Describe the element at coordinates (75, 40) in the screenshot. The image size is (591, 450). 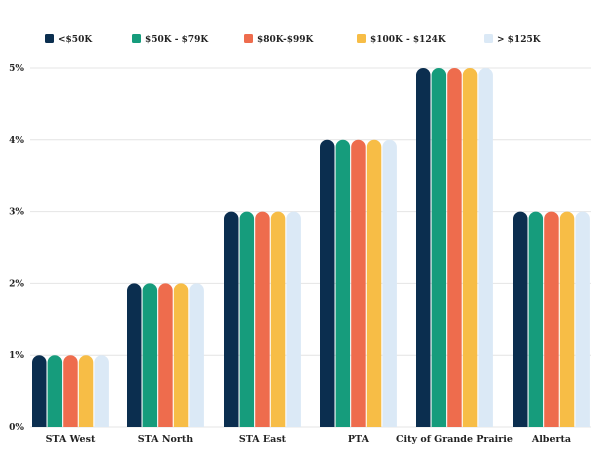
I see `legend-label: <$50K` at that location.